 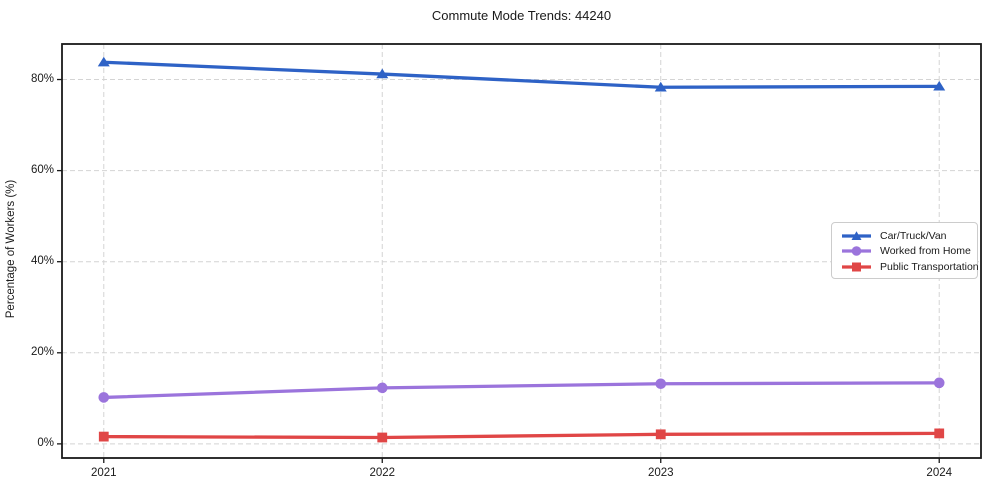 I want to click on y-tick-label: 60%, so click(x=42, y=169).